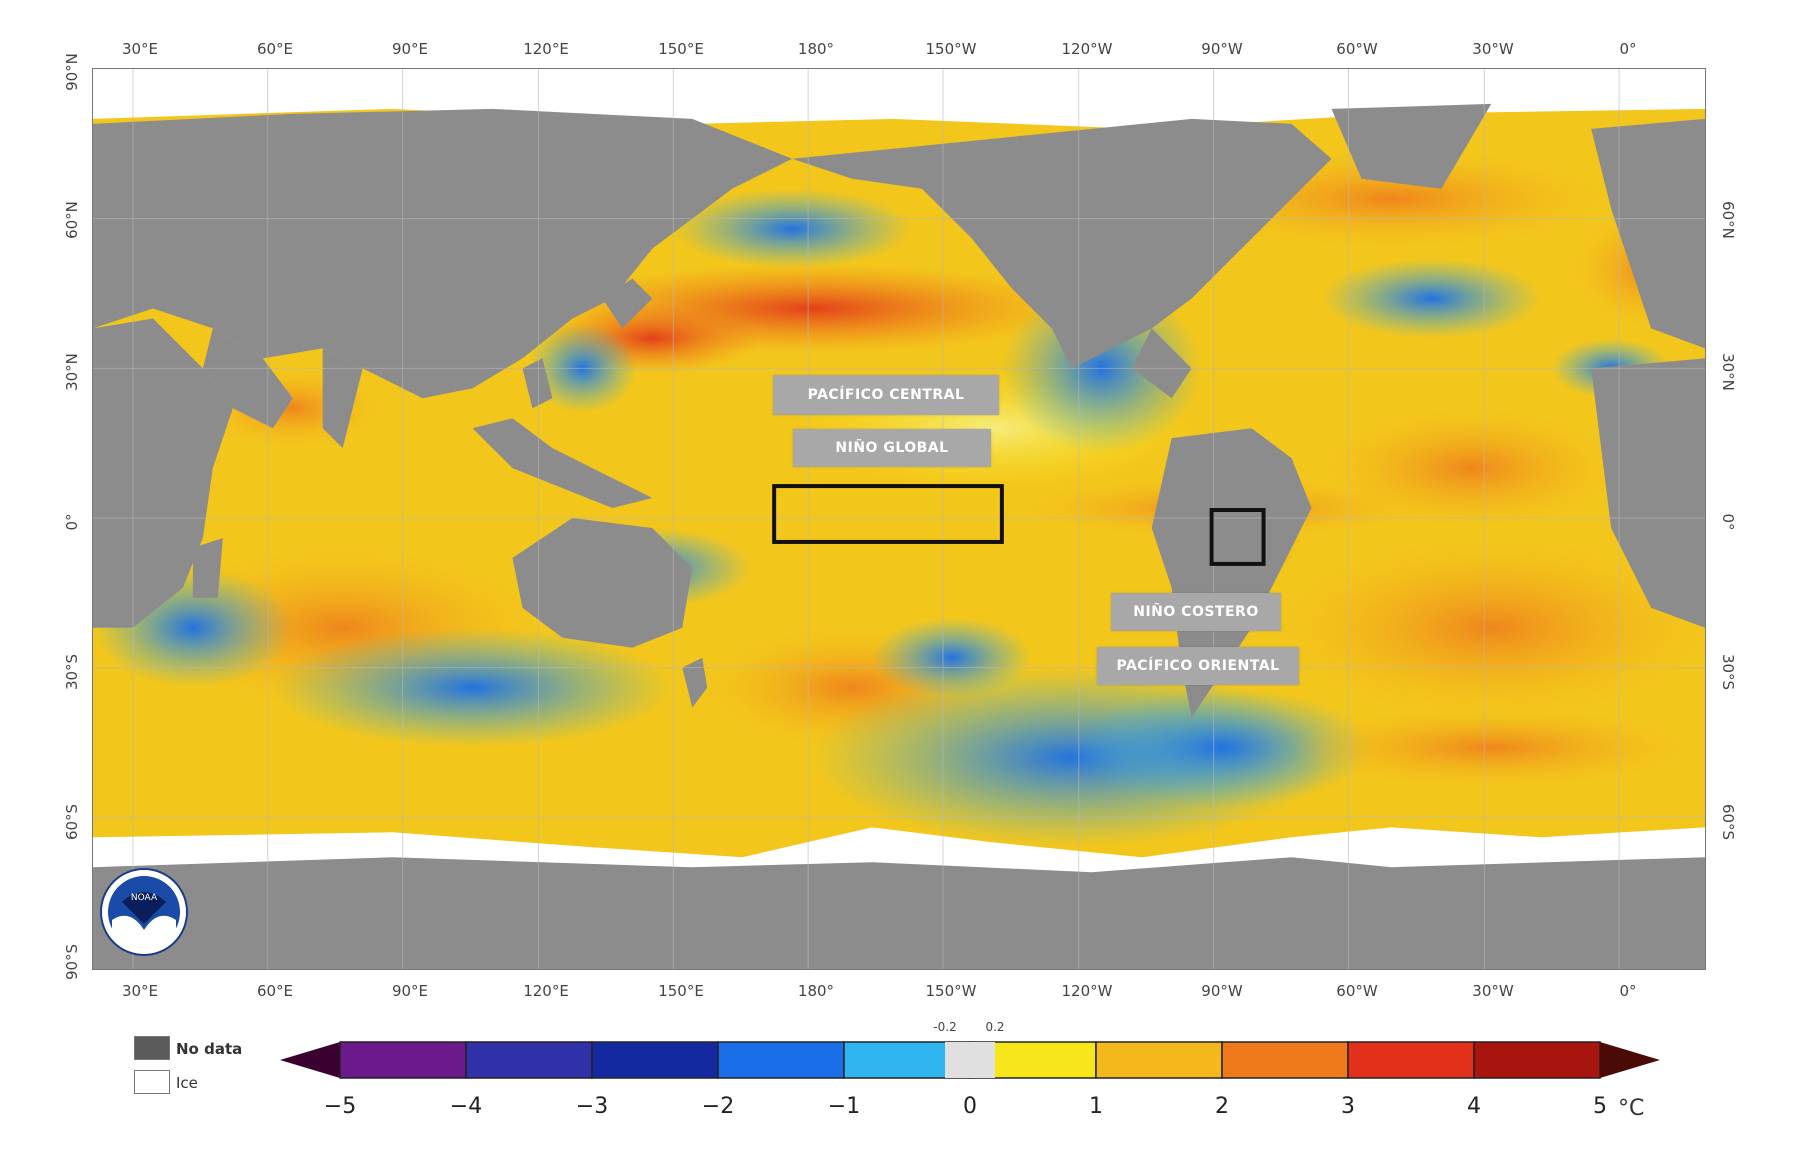 The width and height of the screenshot is (1800, 1176). I want to click on madagascar, so click(207, 567).